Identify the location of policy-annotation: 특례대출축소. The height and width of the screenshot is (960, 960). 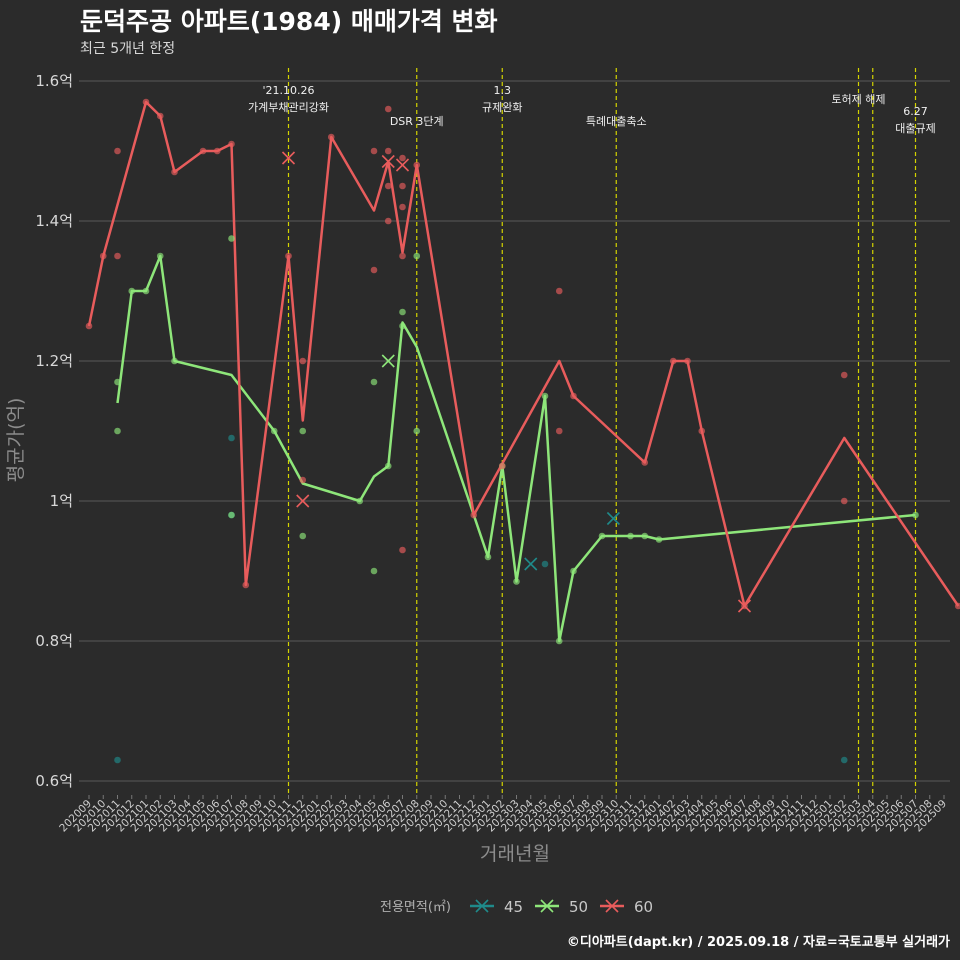
(616, 121).